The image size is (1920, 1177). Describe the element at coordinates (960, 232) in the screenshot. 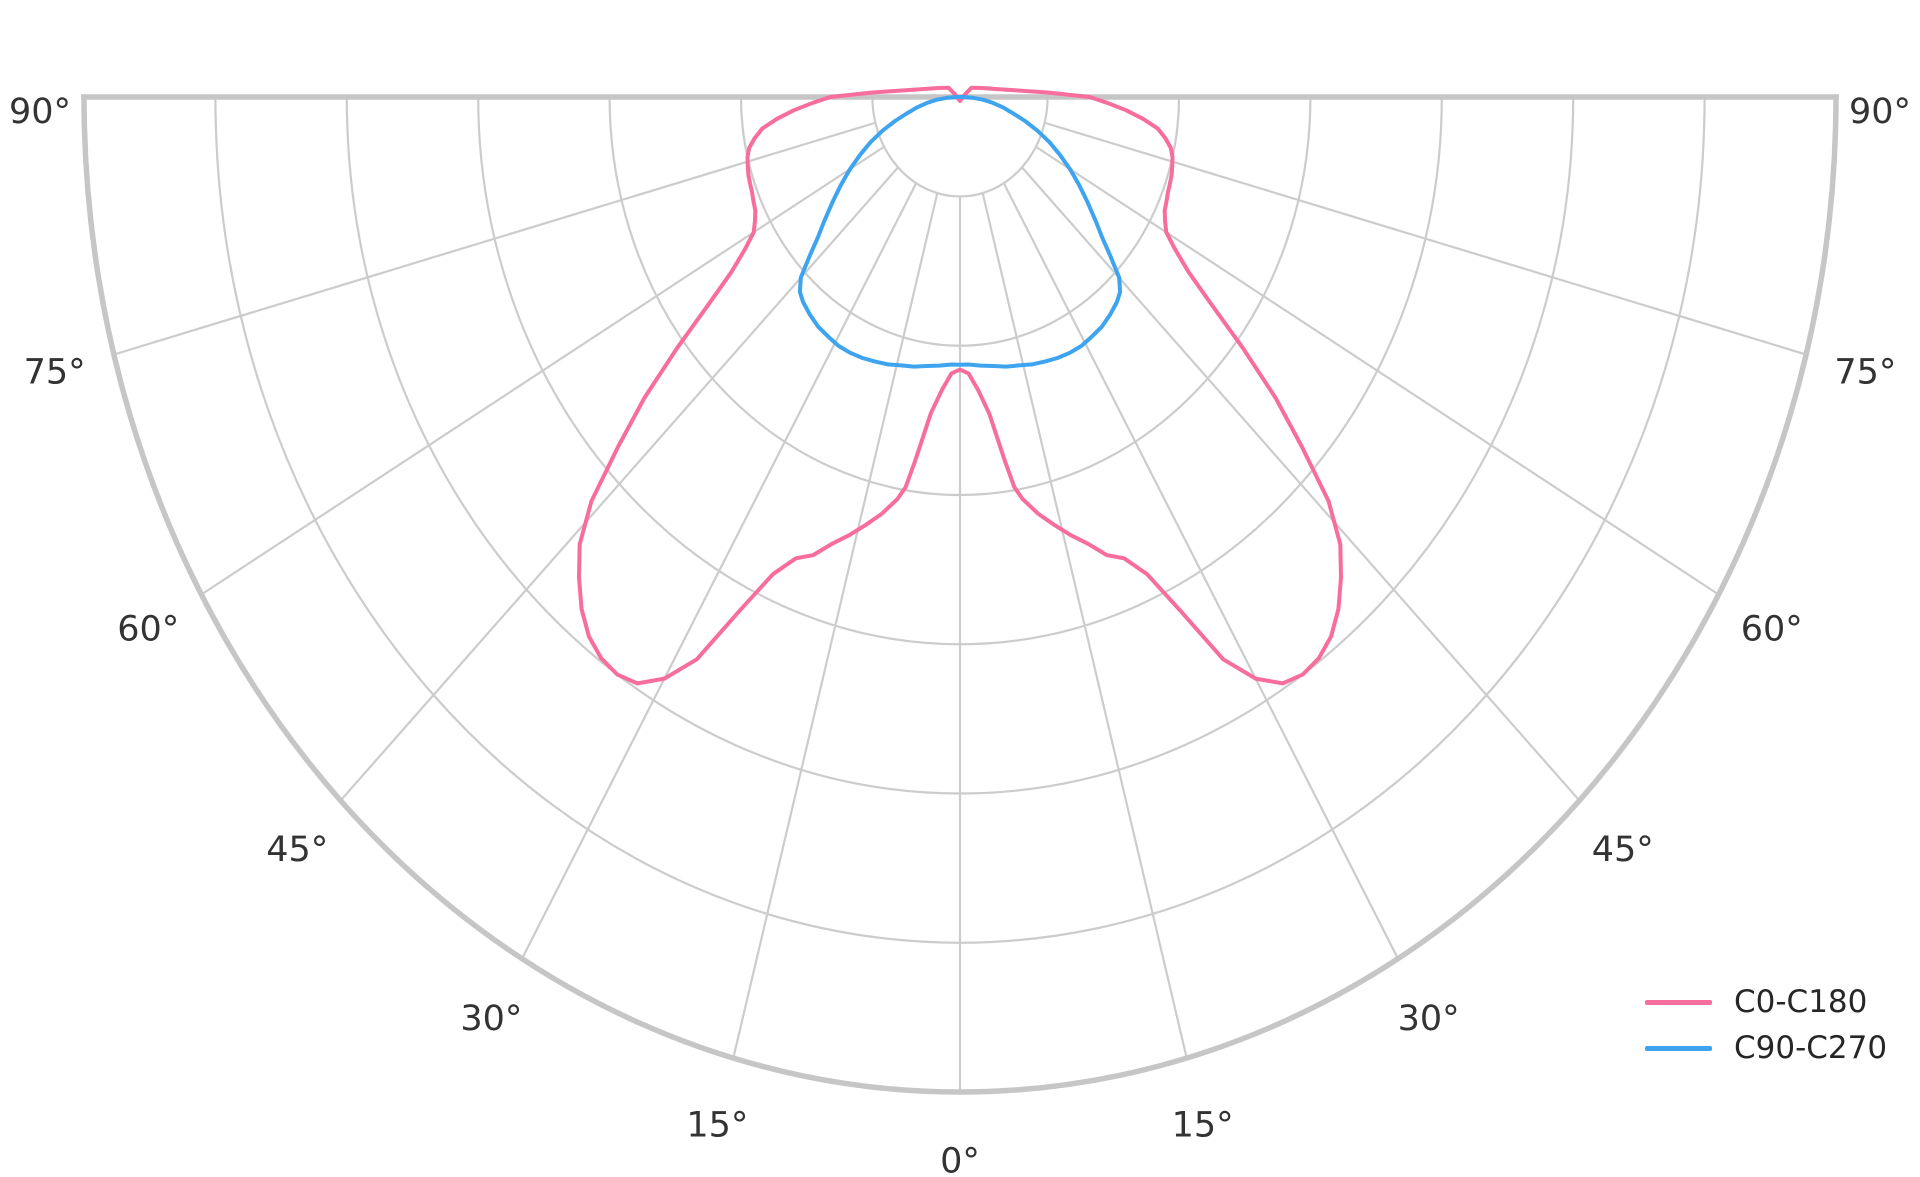

I see `c90-c270-curve` at that location.